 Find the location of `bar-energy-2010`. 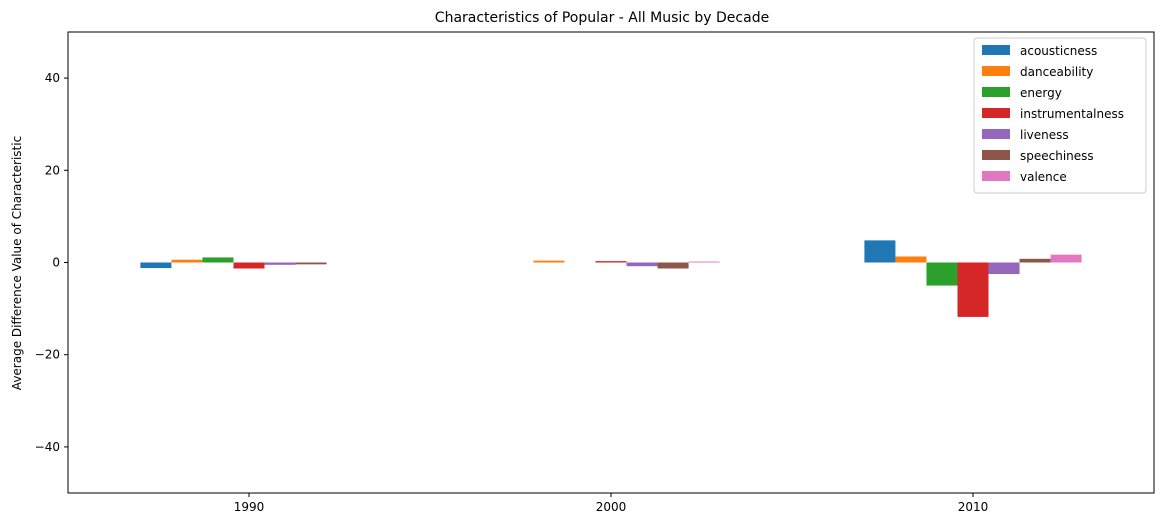

bar-energy-2010 is located at coordinates (942, 274).